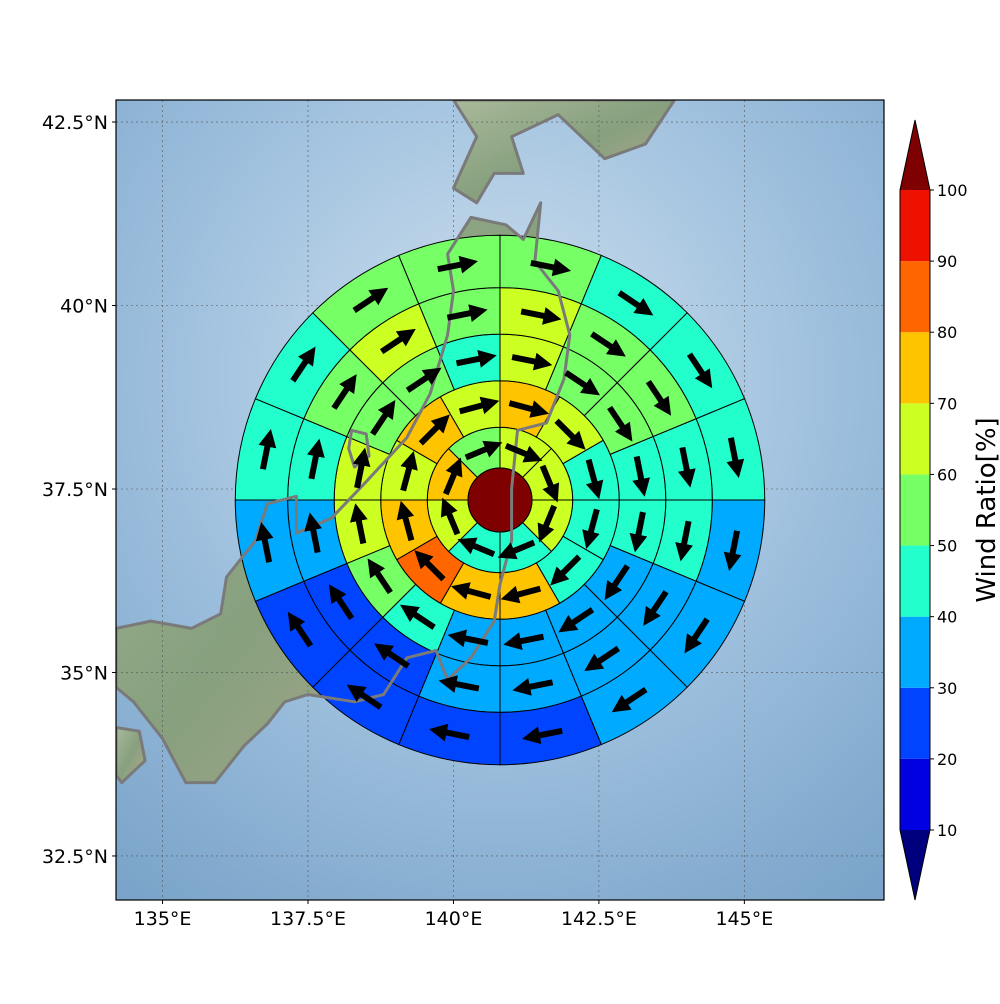  Describe the element at coordinates (915, 865) in the screenshot. I see `colorbar-under-triangle` at that location.